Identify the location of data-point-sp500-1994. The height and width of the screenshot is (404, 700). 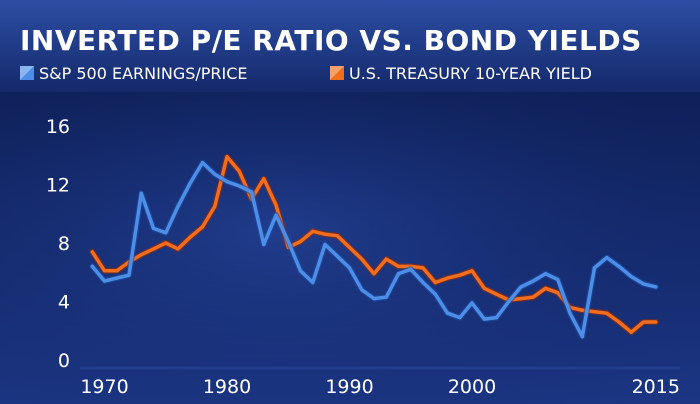
(398, 274).